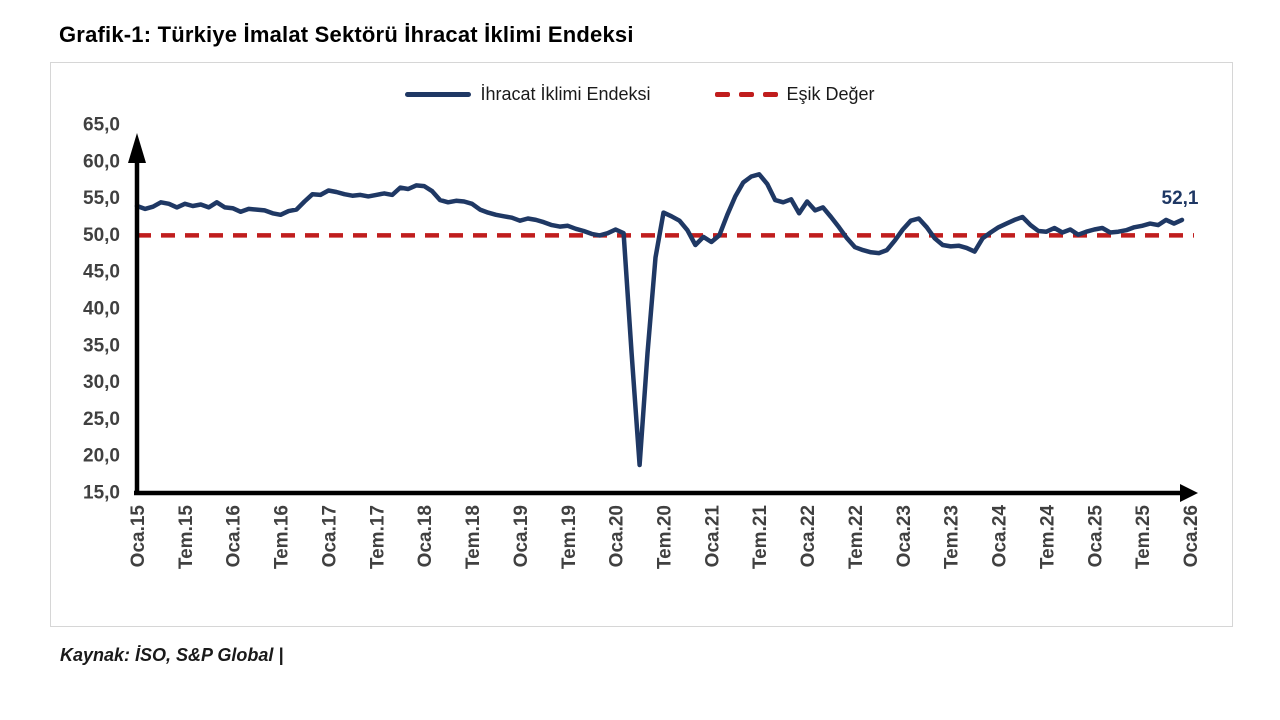 The width and height of the screenshot is (1280, 720). What do you see at coordinates (521, 536) in the screenshot?
I see `x-tick-label: Oca.19` at bounding box center [521, 536].